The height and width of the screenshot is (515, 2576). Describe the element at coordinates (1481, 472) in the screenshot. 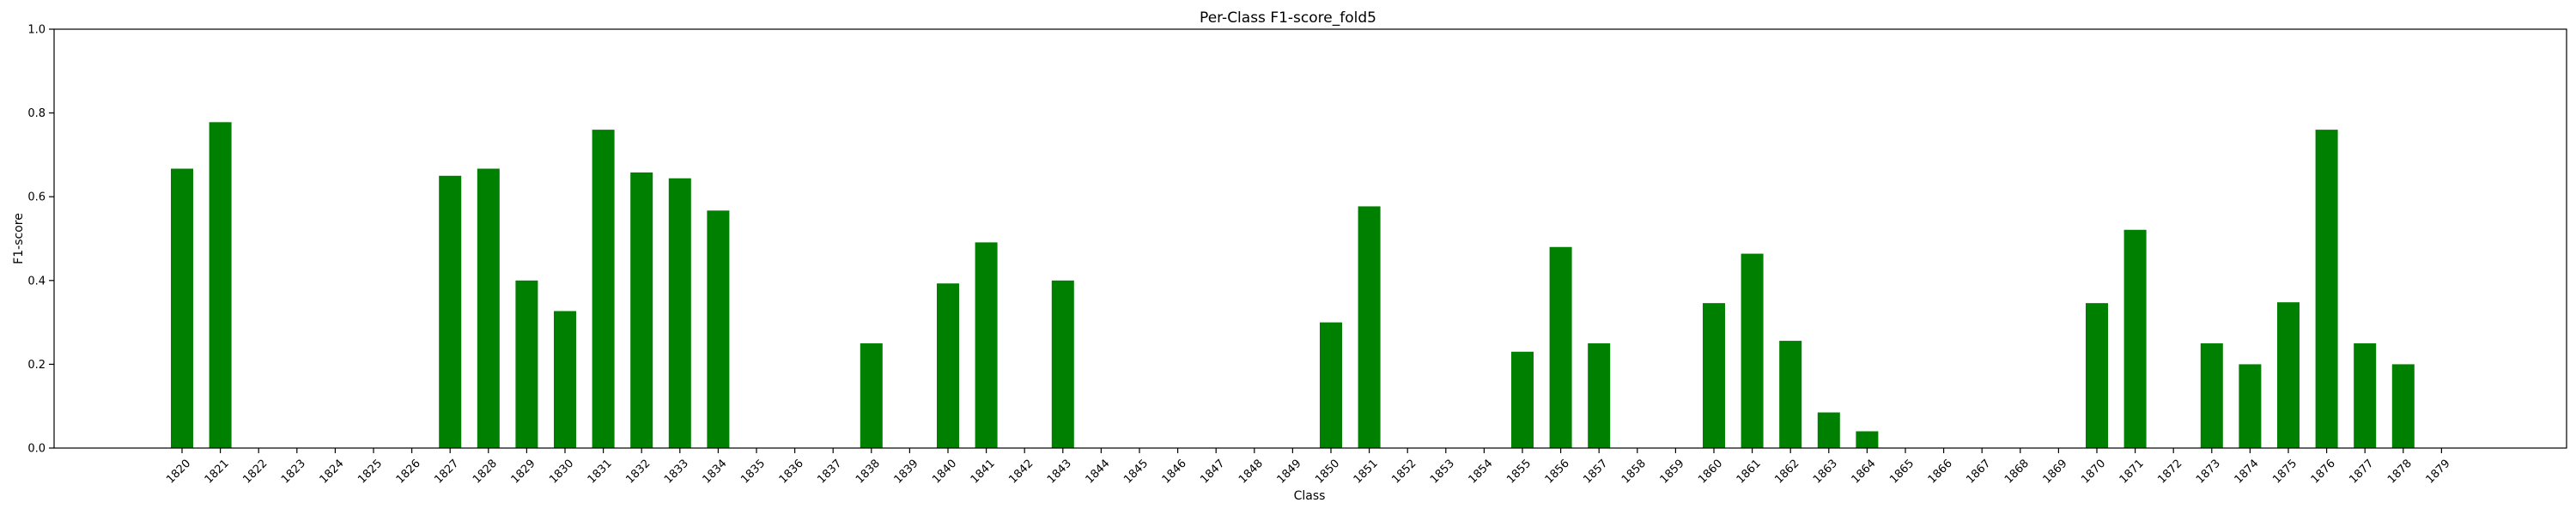

I see `x-tick-label: 1854` at that location.